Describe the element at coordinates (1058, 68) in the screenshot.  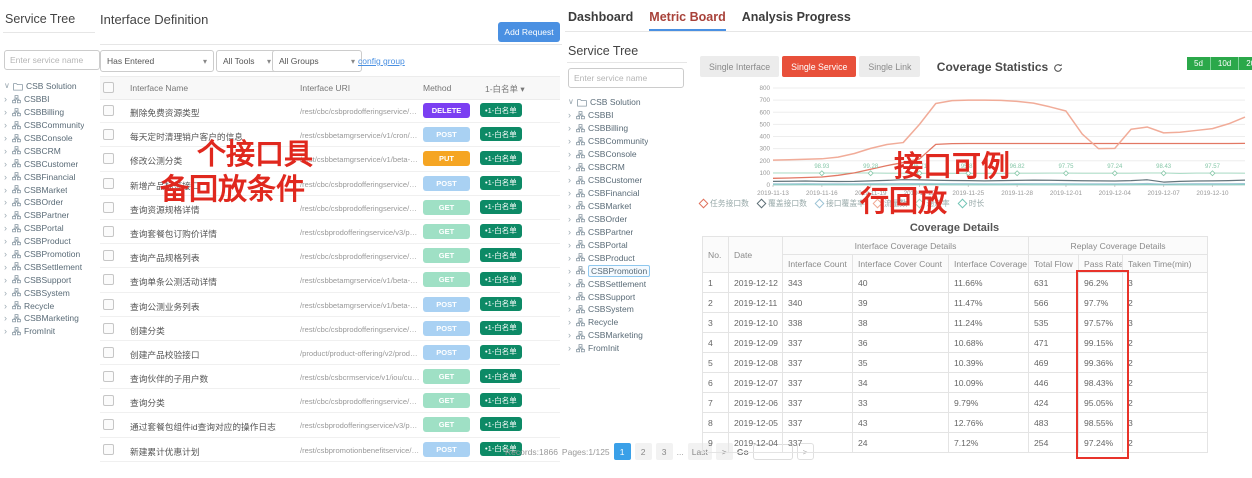
I see `refresh-icon` at that location.